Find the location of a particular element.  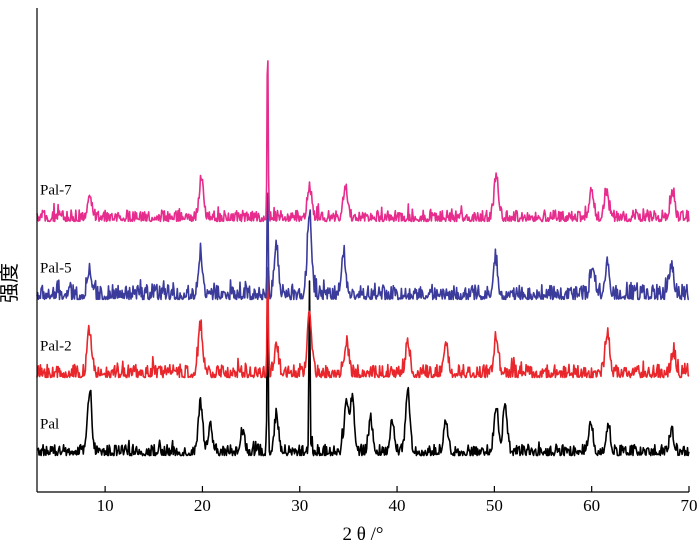

x-tick-label: 60 is located at coordinates (591, 505).